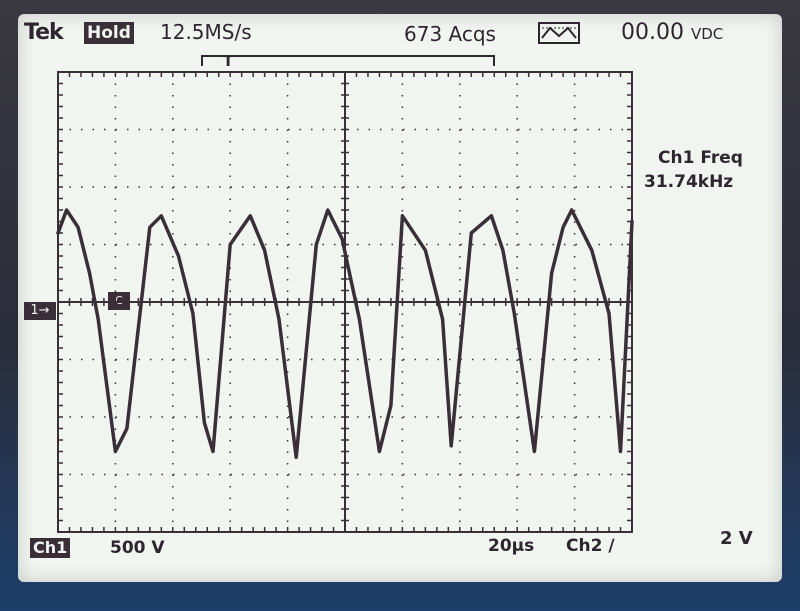 This screenshot has height=611, width=800. I want to click on ch1-volts-per-div: 500 V, so click(137, 548).